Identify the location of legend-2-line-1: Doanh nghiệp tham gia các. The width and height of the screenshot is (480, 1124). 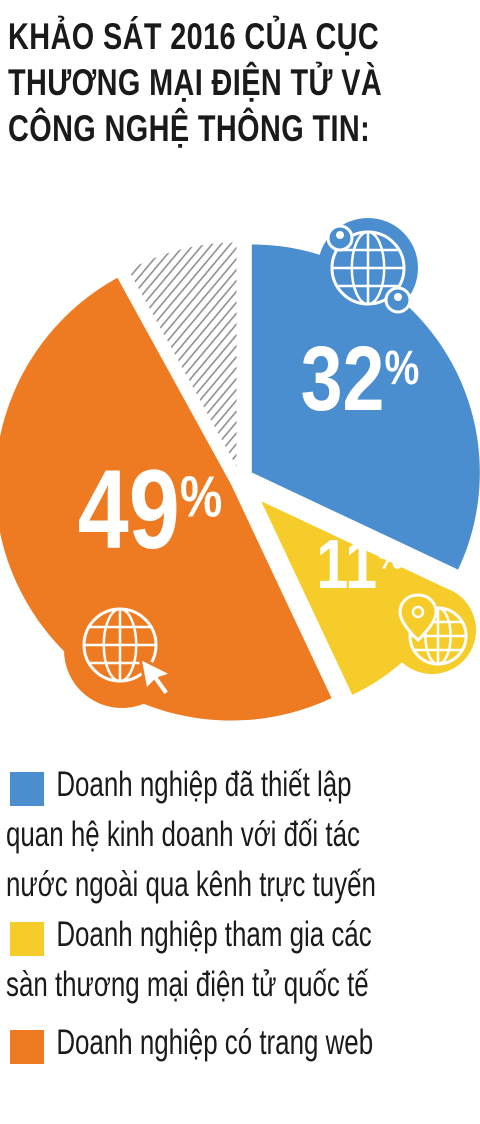
(214, 934).